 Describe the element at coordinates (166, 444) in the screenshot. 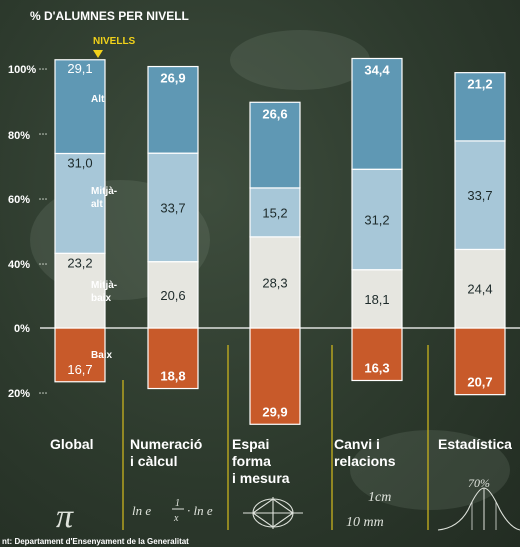

I see `category-label-1-0: Numeració` at that location.